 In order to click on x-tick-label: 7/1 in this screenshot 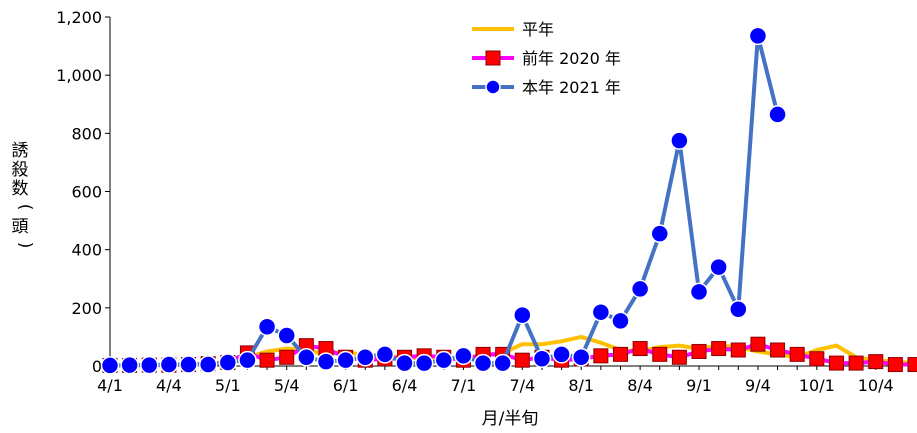, I will do `click(464, 385)`.